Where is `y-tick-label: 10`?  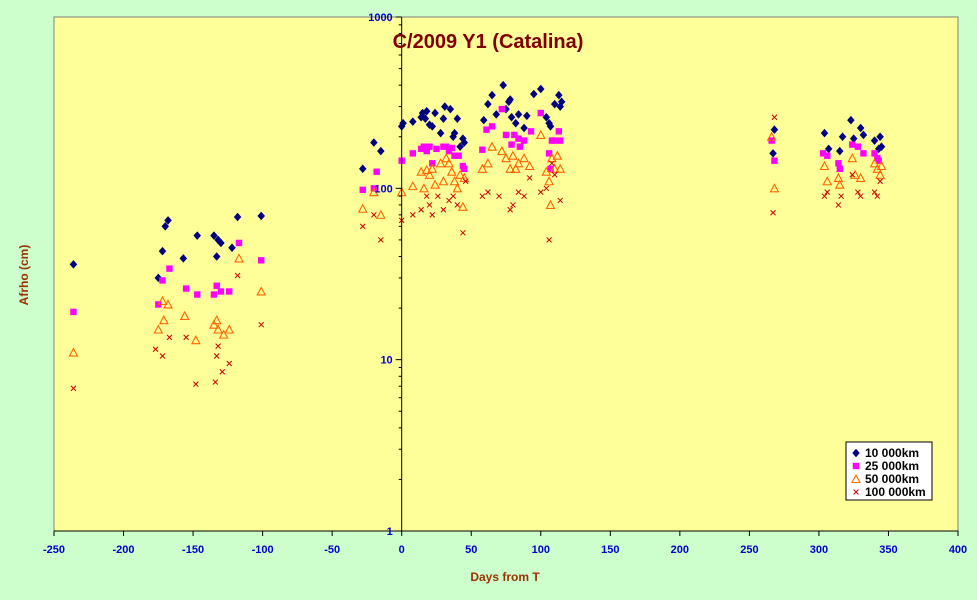 y-tick-label: 10 is located at coordinates (386, 361).